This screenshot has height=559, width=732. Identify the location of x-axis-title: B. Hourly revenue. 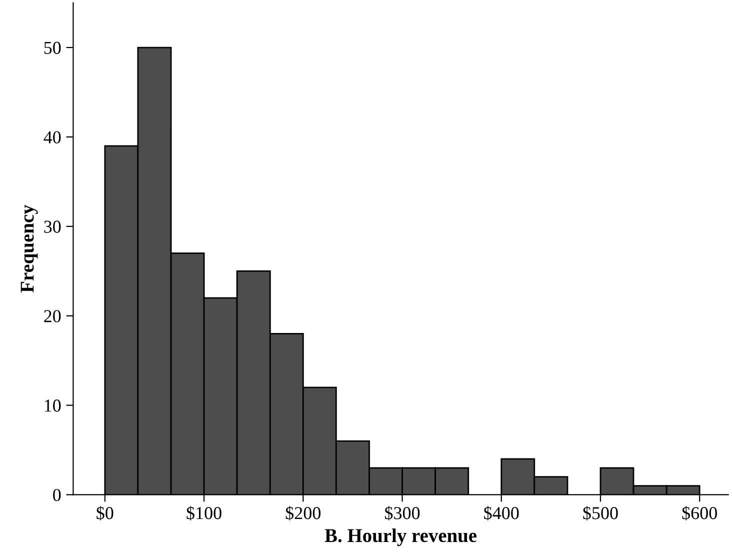
(400, 537).